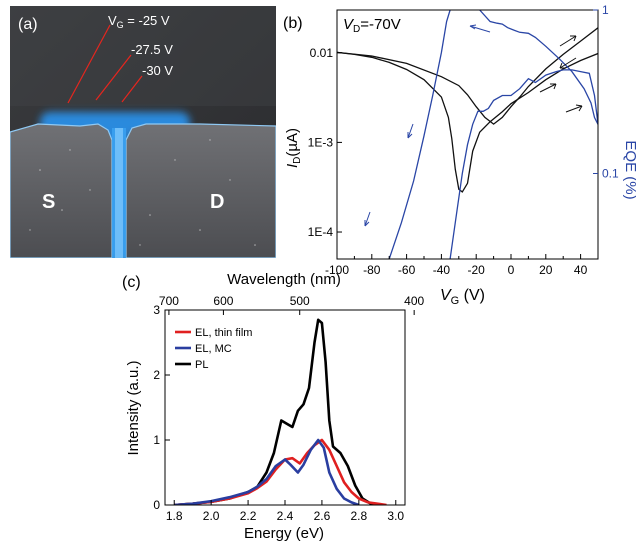  What do you see at coordinates (169, 301) in the screenshot?
I see `c-top-tick-label: 700` at bounding box center [169, 301].